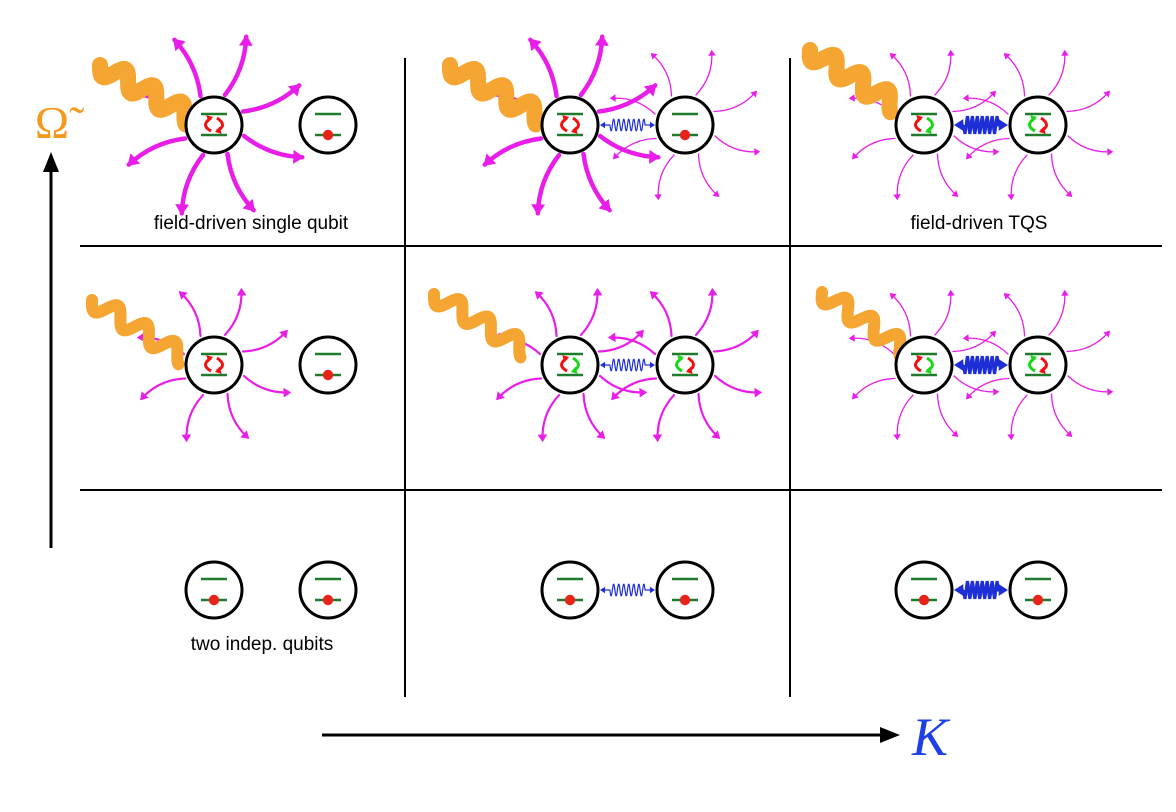 This screenshot has width=1176, height=812. What do you see at coordinates (964, 363) in the screenshot?
I see `panel-mid-right` at bounding box center [964, 363].